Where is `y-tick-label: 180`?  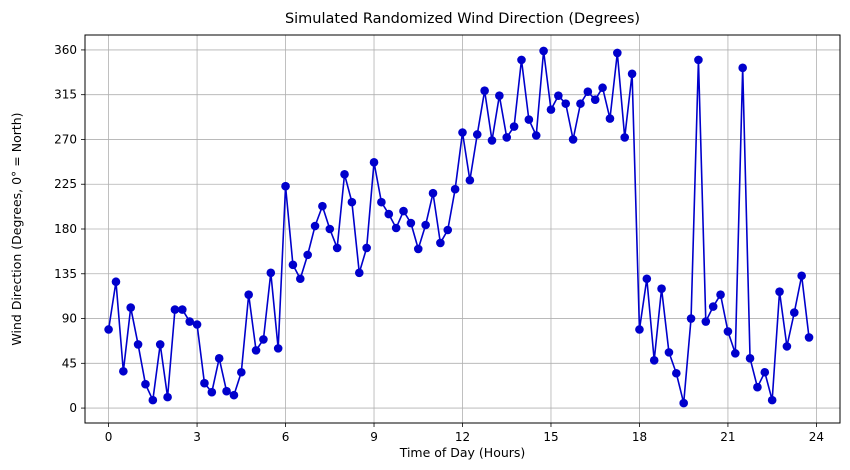 y-tick-label: 180 is located at coordinates (65, 229).